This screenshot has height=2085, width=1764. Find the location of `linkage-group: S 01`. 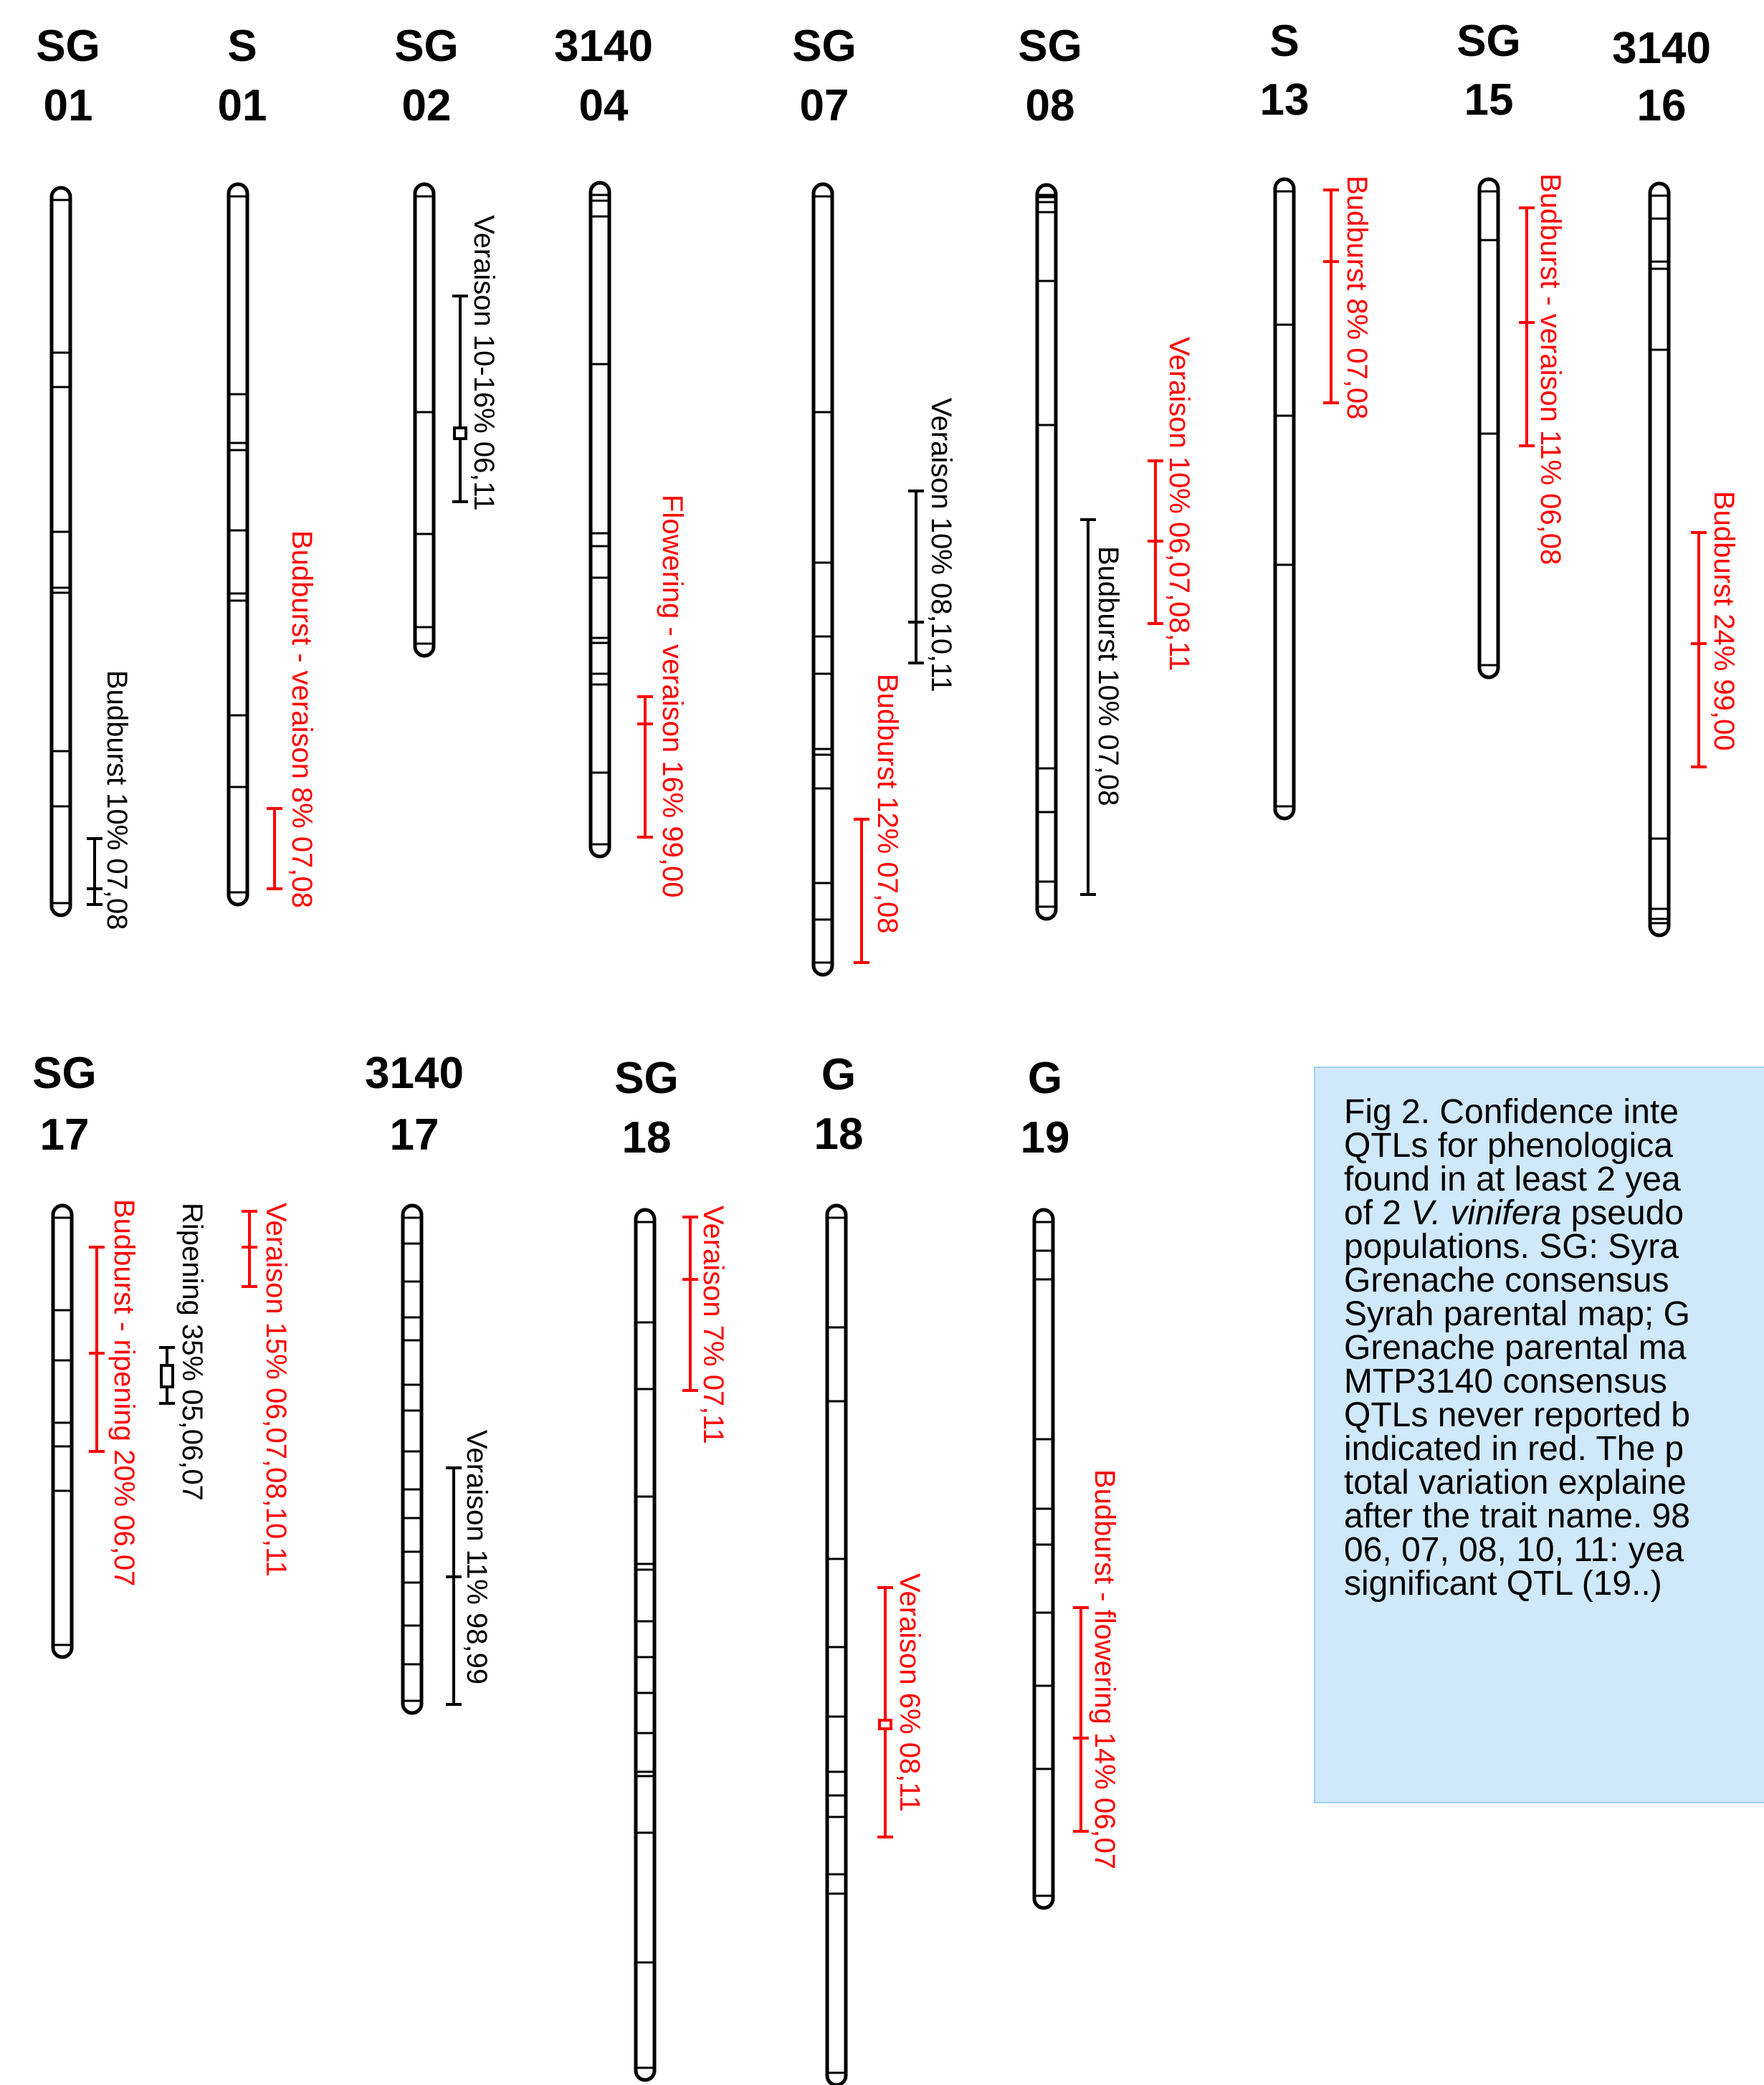

linkage-group: S 01 is located at coordinates (243, 464).